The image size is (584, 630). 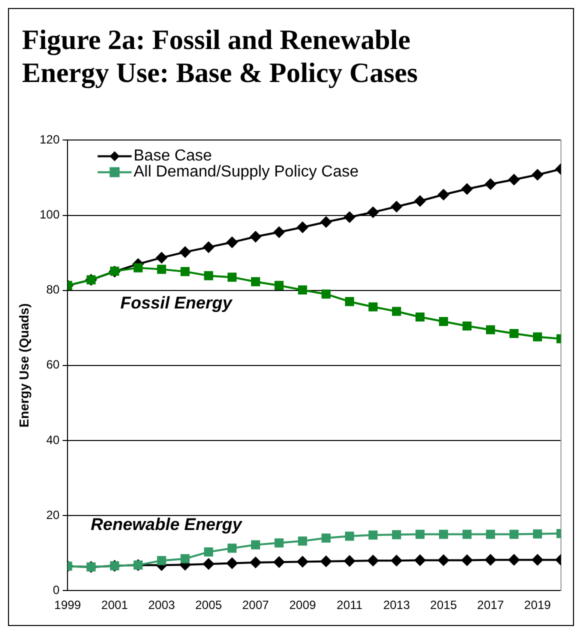 I want to click on x-tick-label: 1999, so click(x=68, y=605).